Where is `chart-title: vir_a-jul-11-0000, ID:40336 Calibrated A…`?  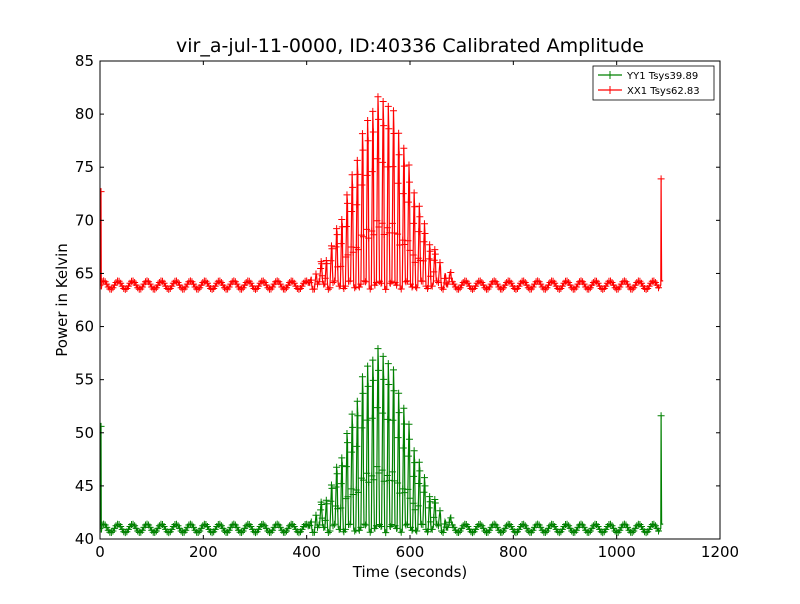
chart-title: vir_a-jul-11-0000, ID:40336 Calibrated A… is located at coordinates (410, 46).